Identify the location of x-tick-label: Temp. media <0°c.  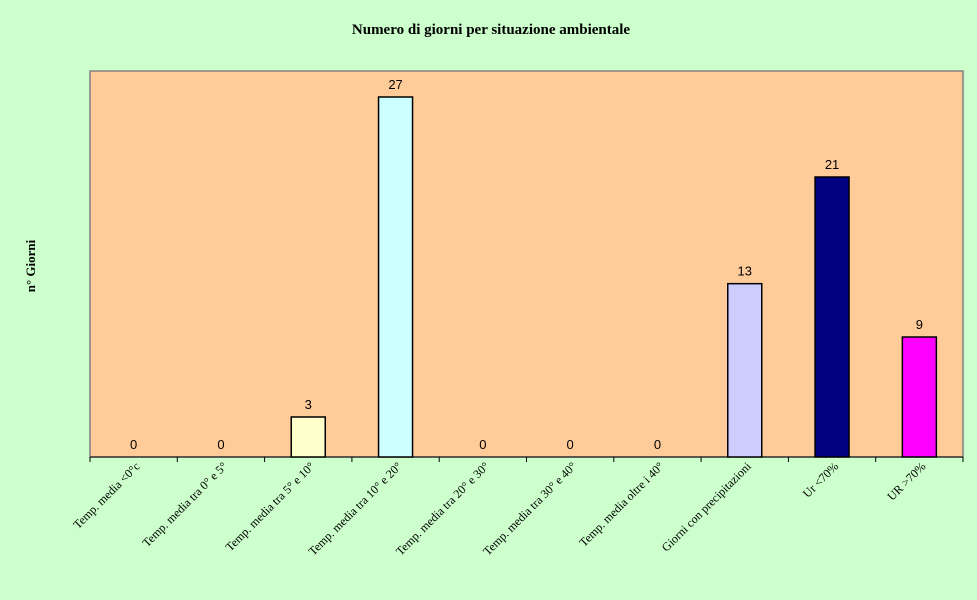
(106, 495).